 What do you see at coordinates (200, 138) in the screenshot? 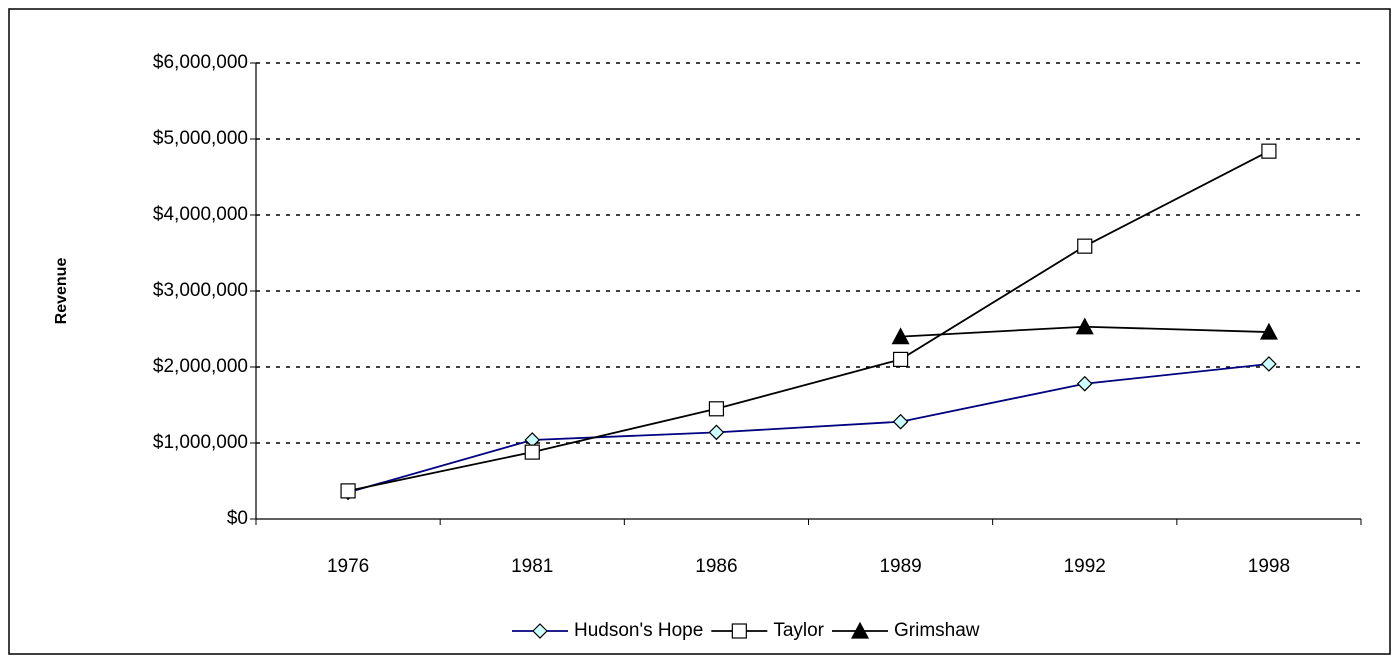
I see `y-tick-label: $5,000,000` at bounding box center [200, 138].